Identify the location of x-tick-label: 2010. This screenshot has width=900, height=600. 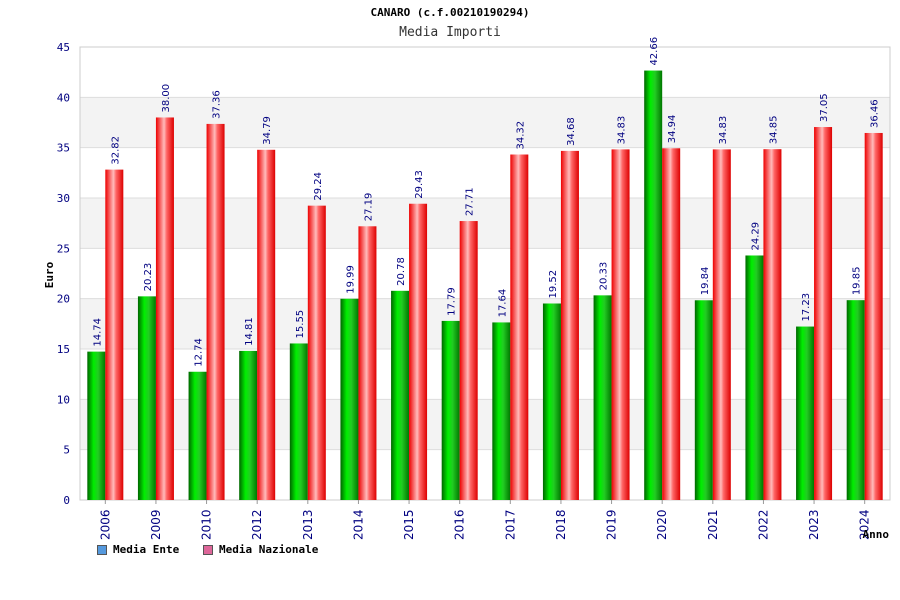
(207, 524).